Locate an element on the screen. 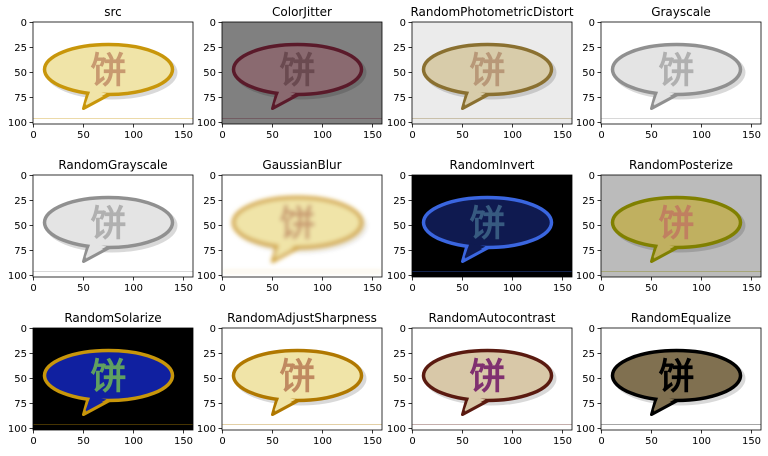  subplot-title: ColorJitter is located at coordinates (302, 12).